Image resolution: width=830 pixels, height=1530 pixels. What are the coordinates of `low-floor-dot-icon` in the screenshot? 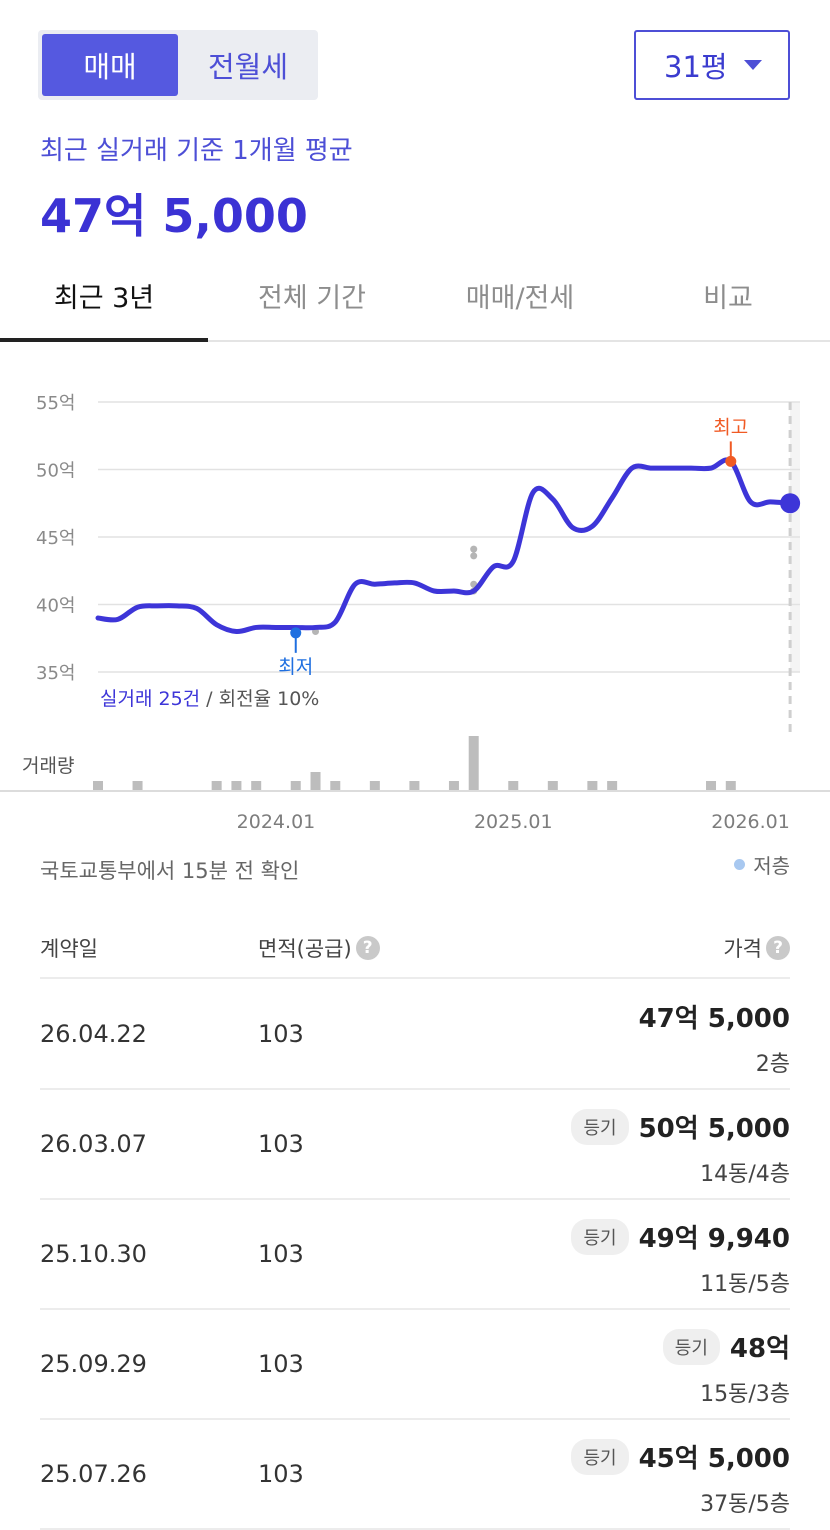 It's located at (740, 864).